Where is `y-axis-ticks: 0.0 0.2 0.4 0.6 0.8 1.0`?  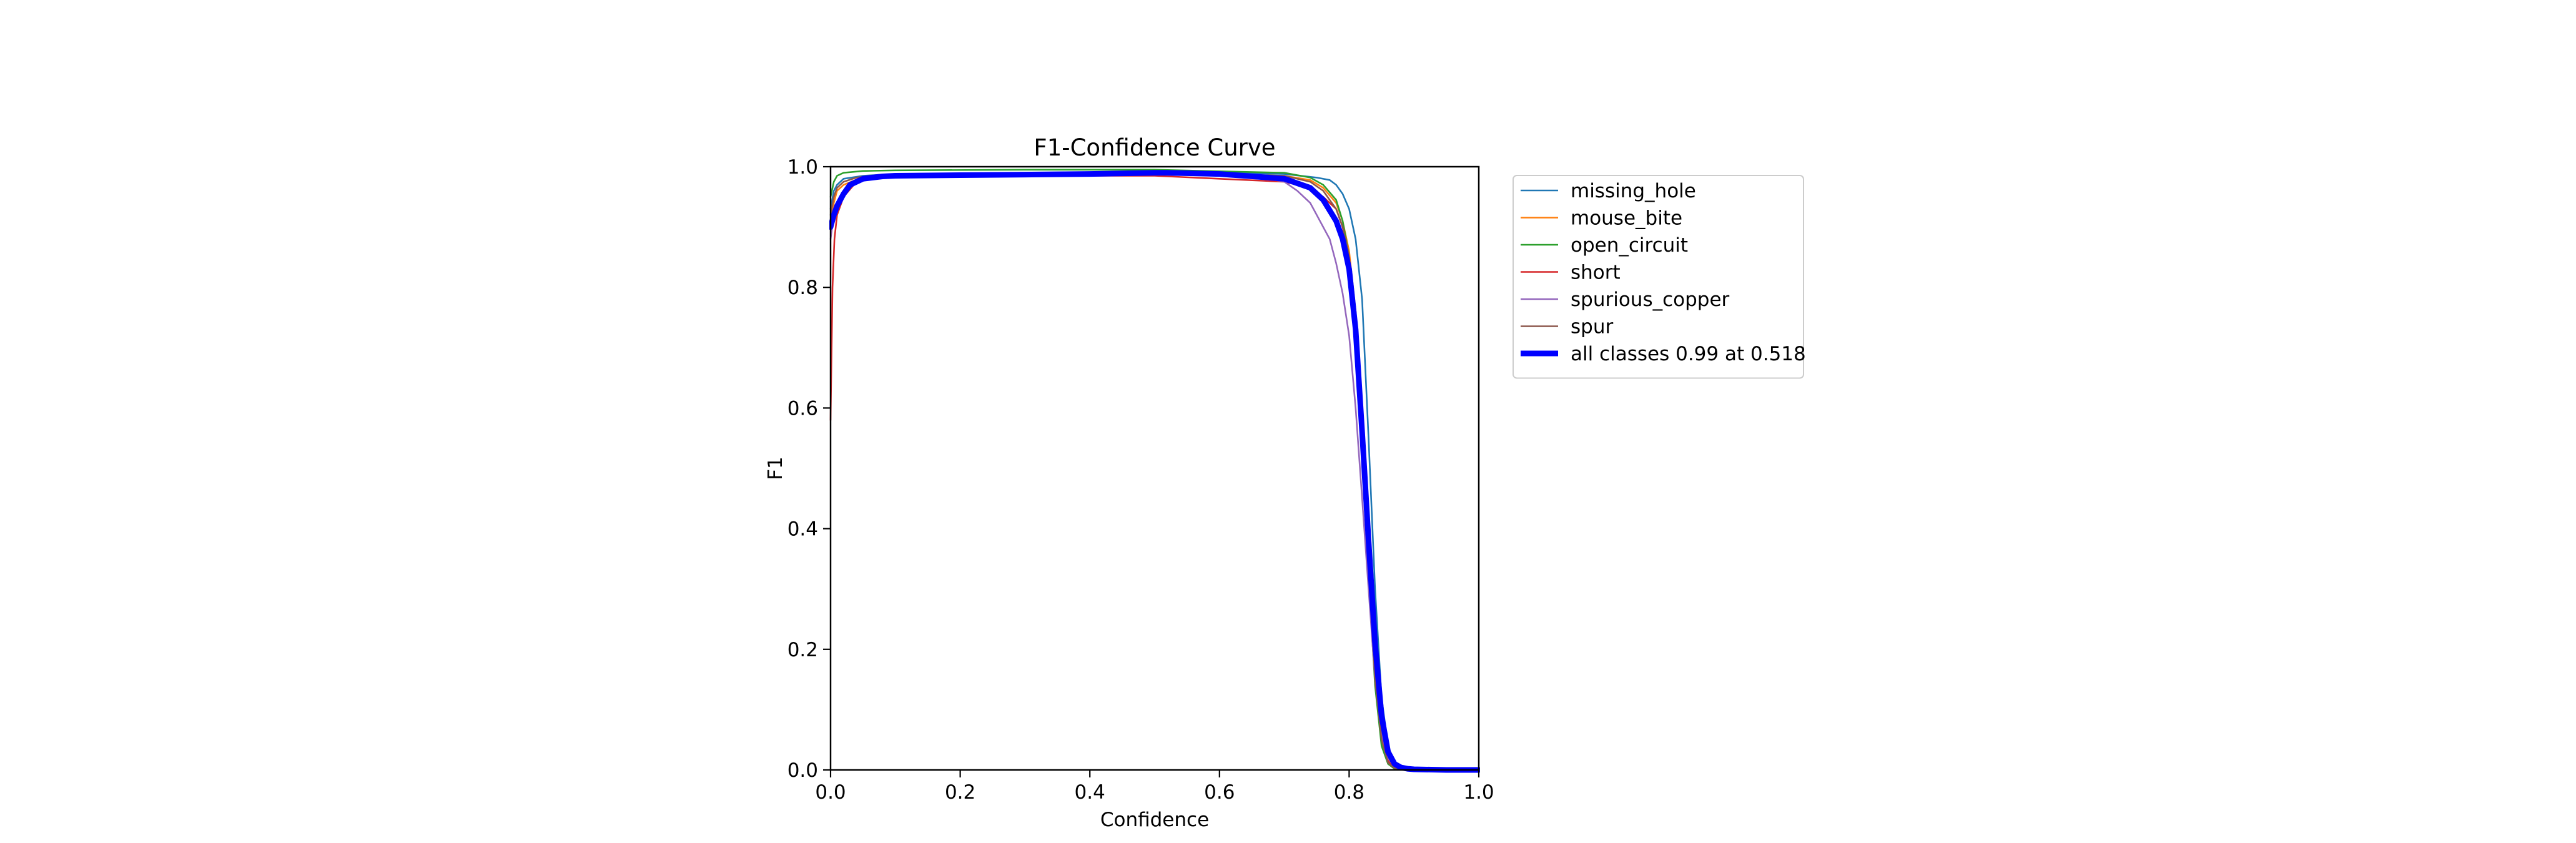 y-axis-ticks: 0.0 0.2 0.4 0.6 0.8 1.0 is located at coordinates (809, 469).